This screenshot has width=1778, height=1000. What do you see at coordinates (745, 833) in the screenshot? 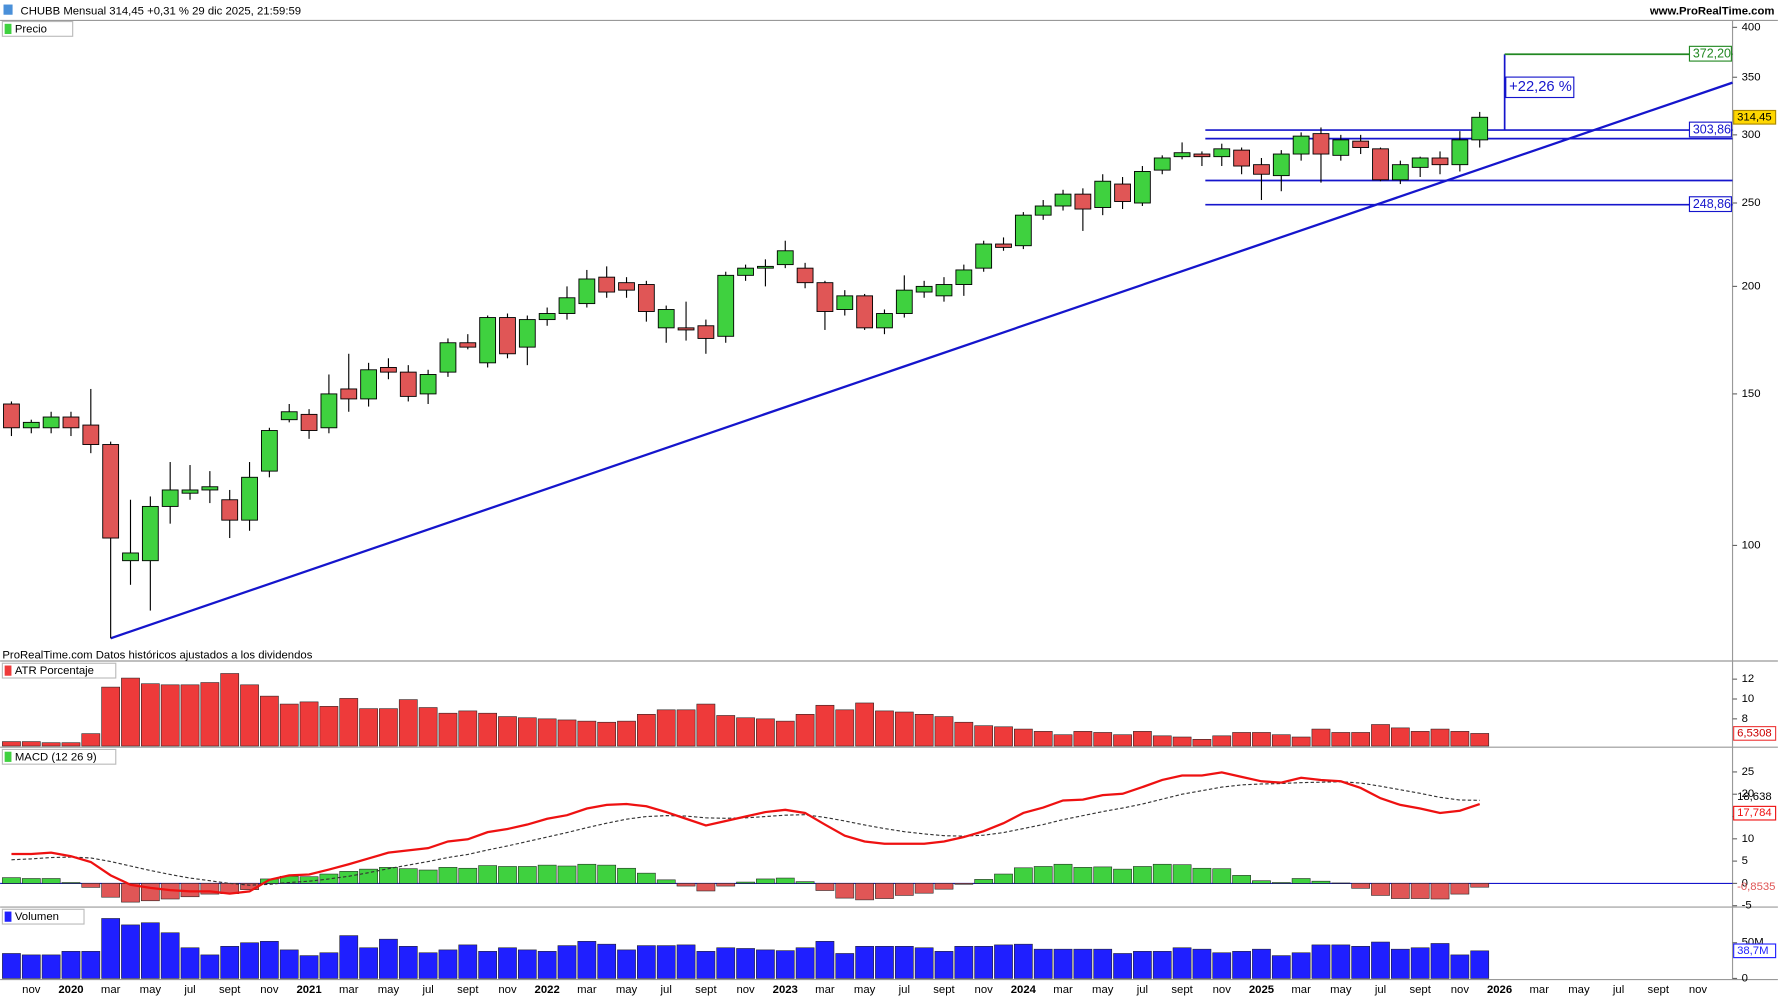
I see `signal-line` at bounding box center [745, 833].